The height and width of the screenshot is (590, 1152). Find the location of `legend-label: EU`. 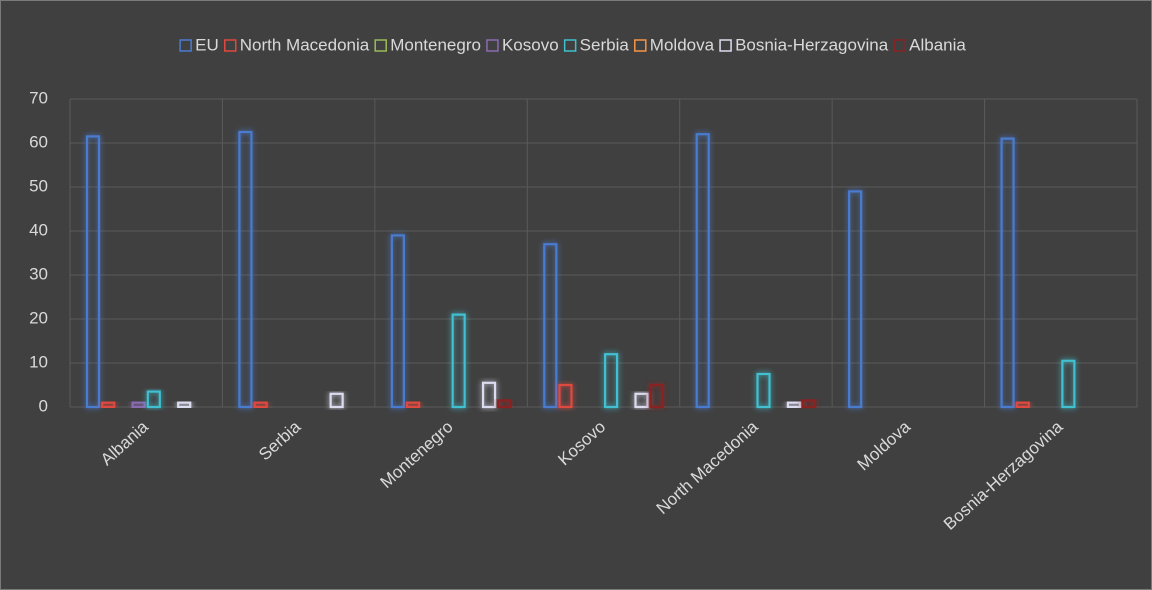

legend-label: EU is located at coordinates (207, 44).